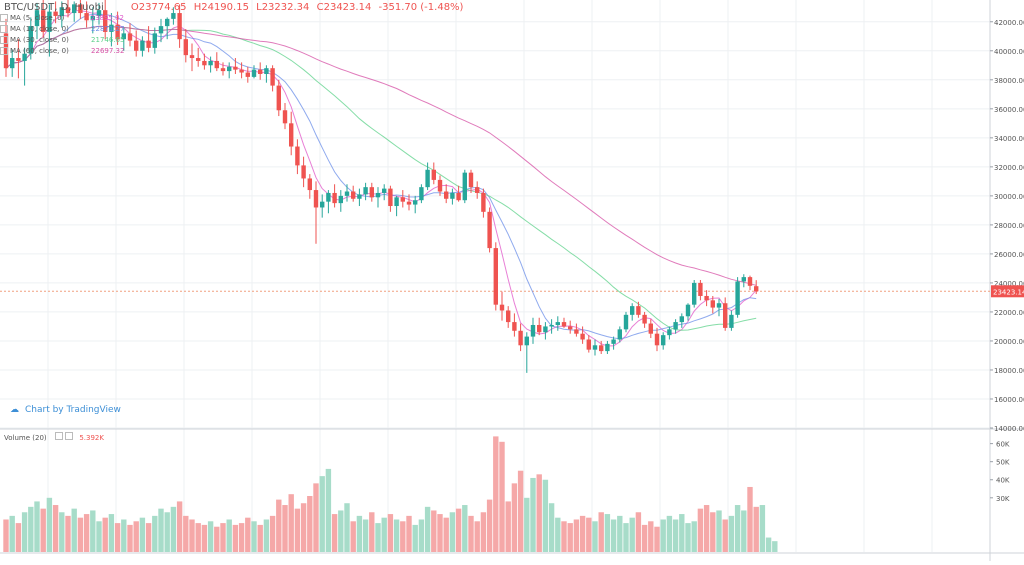 The width and height of the screenshot is (1024, 565). Describe the element at coordinates (62, 29) in the screenshot. I see `indicator-ma10: MA (10, close, 0) 22871.27` at that location.